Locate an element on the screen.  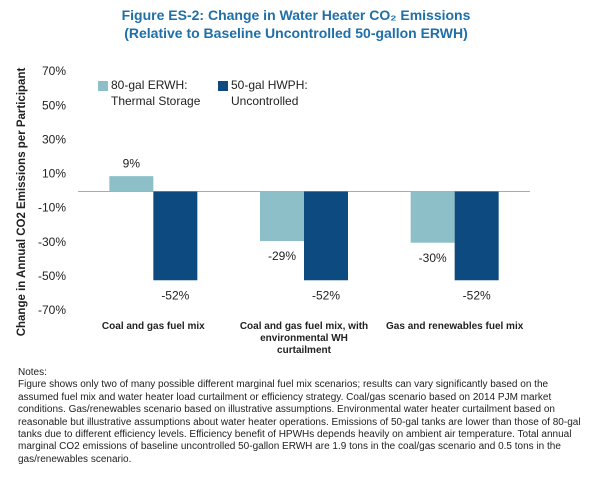
y-tick-label: 10% is located at coordinates (54, 174).